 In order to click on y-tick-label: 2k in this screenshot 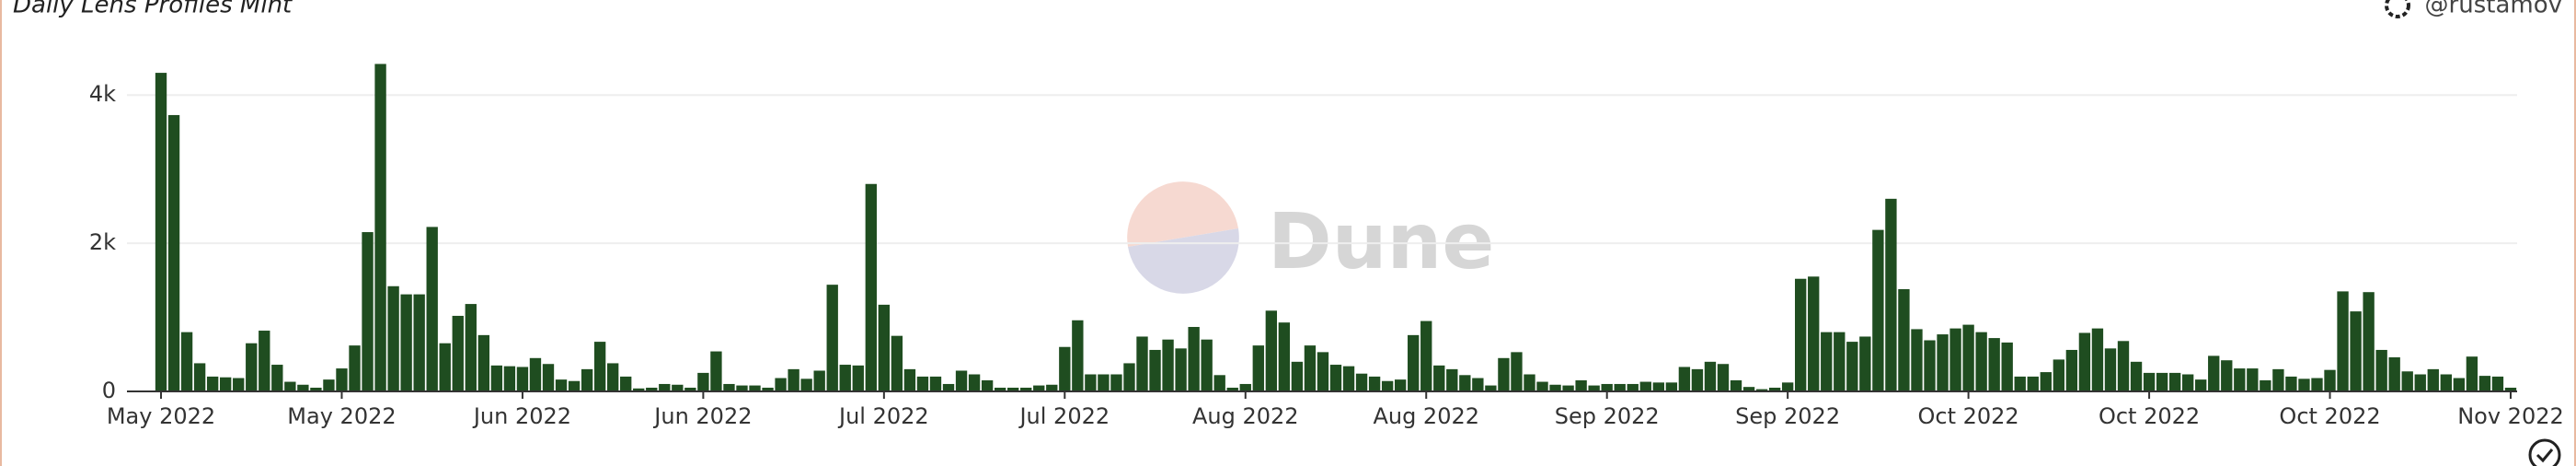, I will do `click(102, 242)`.